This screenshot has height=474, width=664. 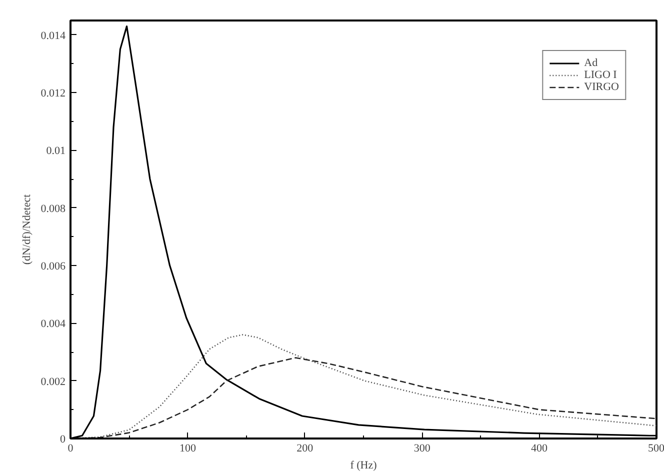 I want to click on y-tick-label: 0.014, so click(x=53, y=36).